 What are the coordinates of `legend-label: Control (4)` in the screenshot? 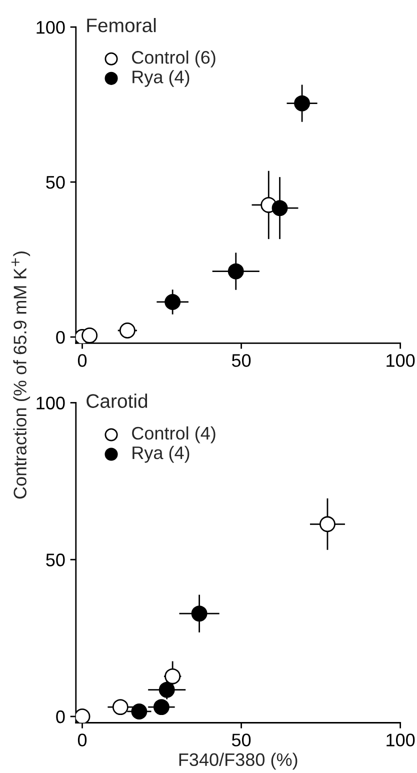 It's located at (174, 435).